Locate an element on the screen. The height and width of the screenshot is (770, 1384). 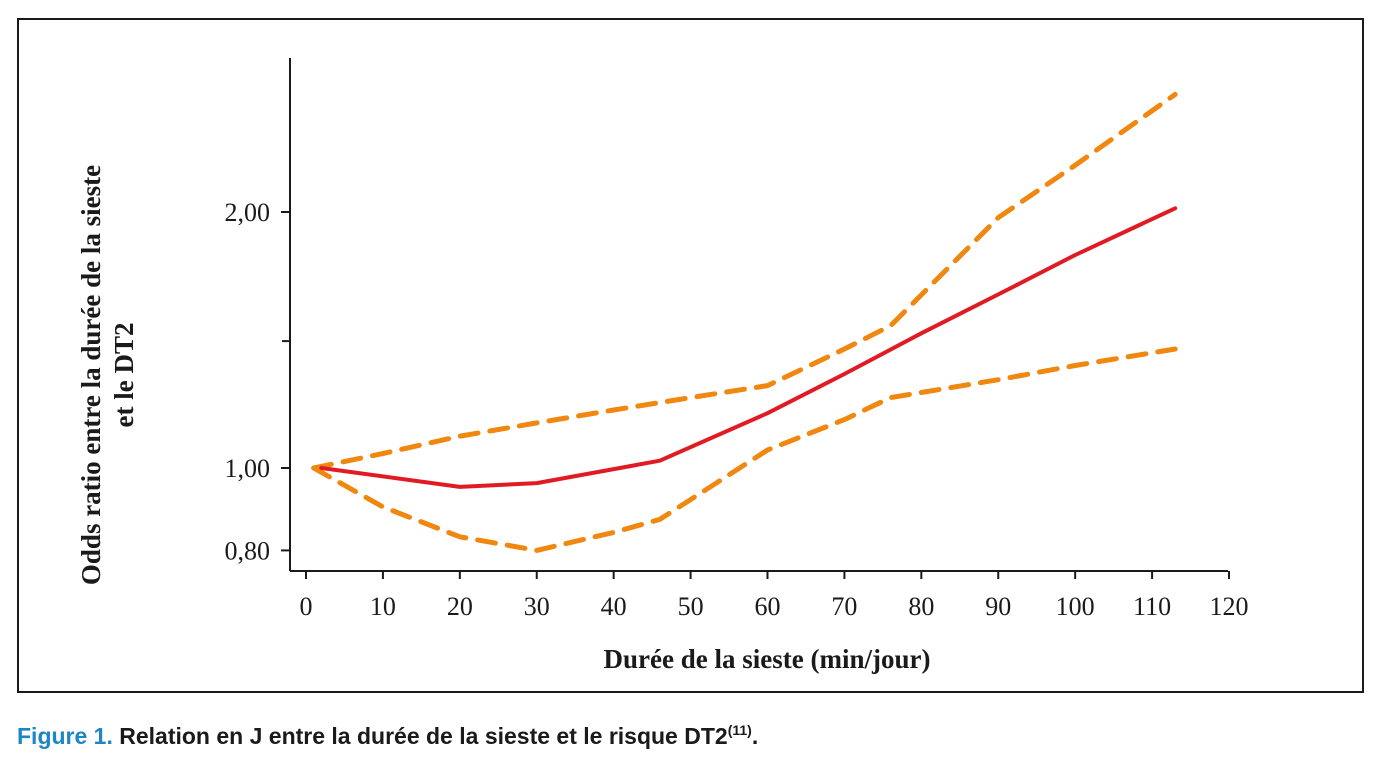
x-tick-label: 50 is located at coordinates (691, 606).